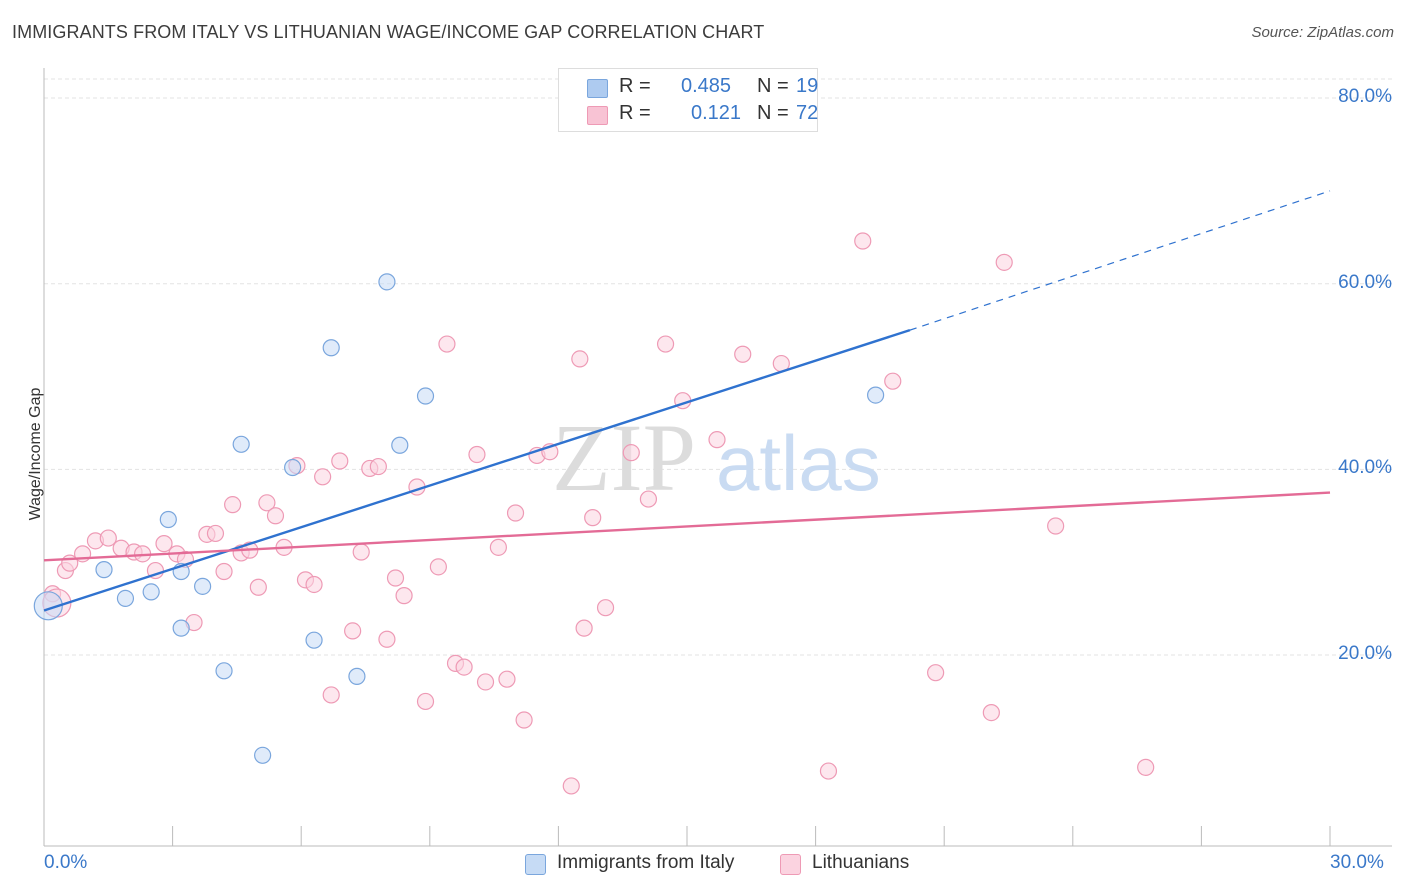 The image size is (1406, 892). I want to click on watermark: ZIP atlas, so click(716, 457).